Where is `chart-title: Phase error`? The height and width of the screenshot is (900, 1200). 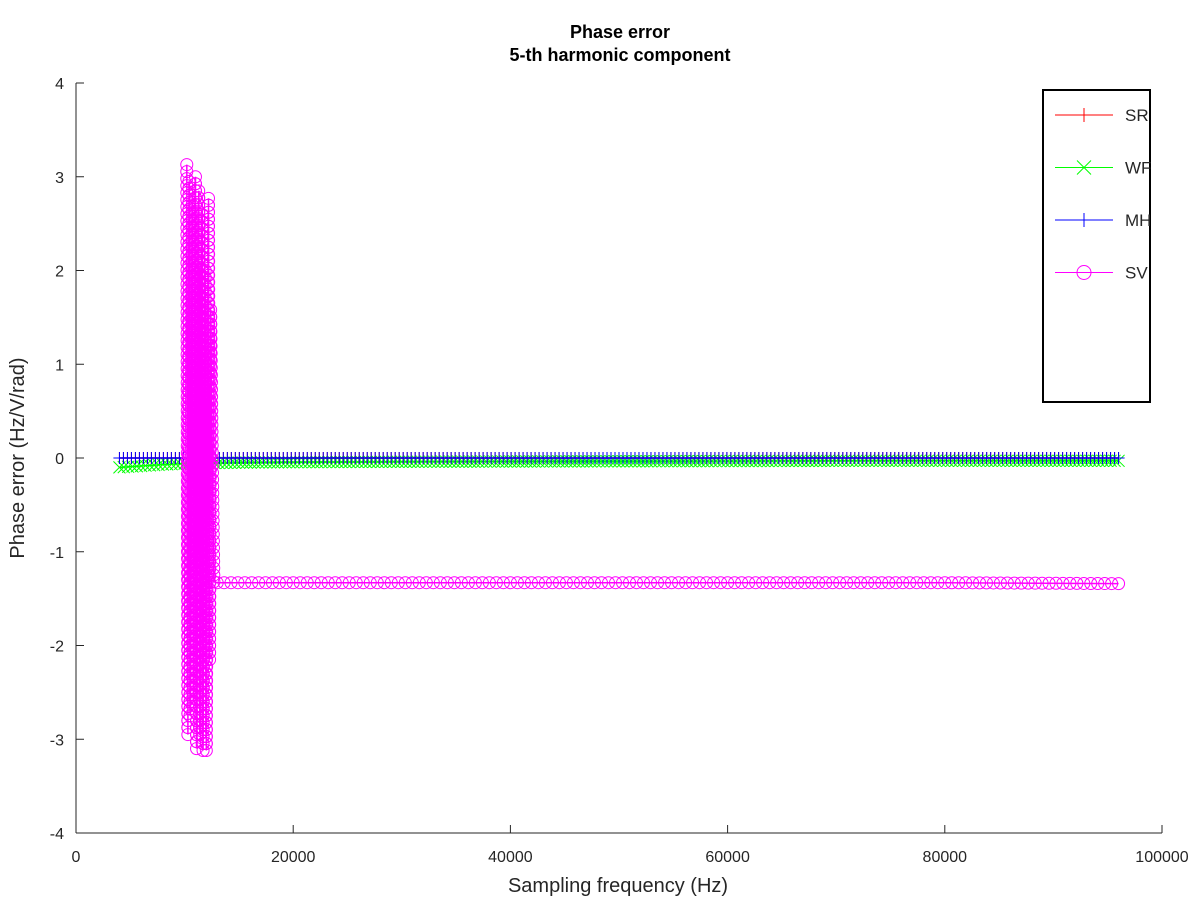
chart-title: Phase error is located at coordinates (620, 32).